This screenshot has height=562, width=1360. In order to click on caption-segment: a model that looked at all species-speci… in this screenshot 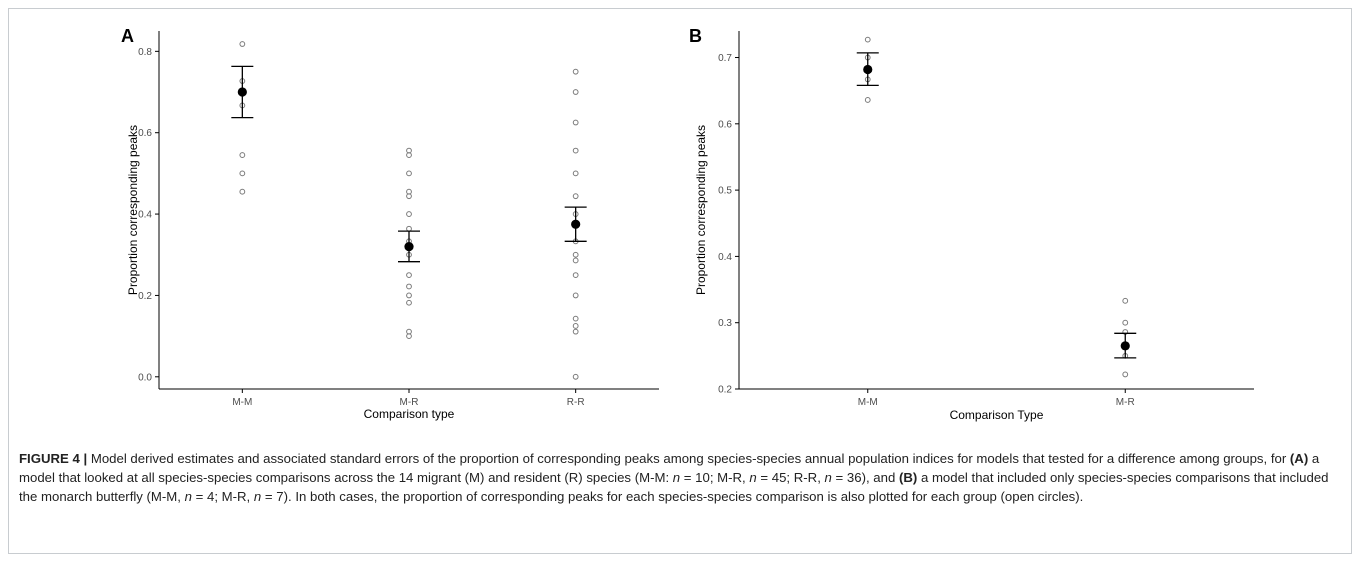, I will do `click(669, 468)`.